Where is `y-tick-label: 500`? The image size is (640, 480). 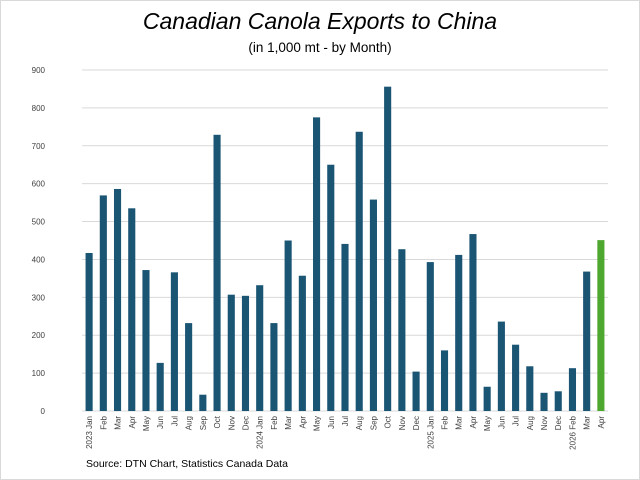 y-tick-label: 500 is located at coordinates (39, 222).